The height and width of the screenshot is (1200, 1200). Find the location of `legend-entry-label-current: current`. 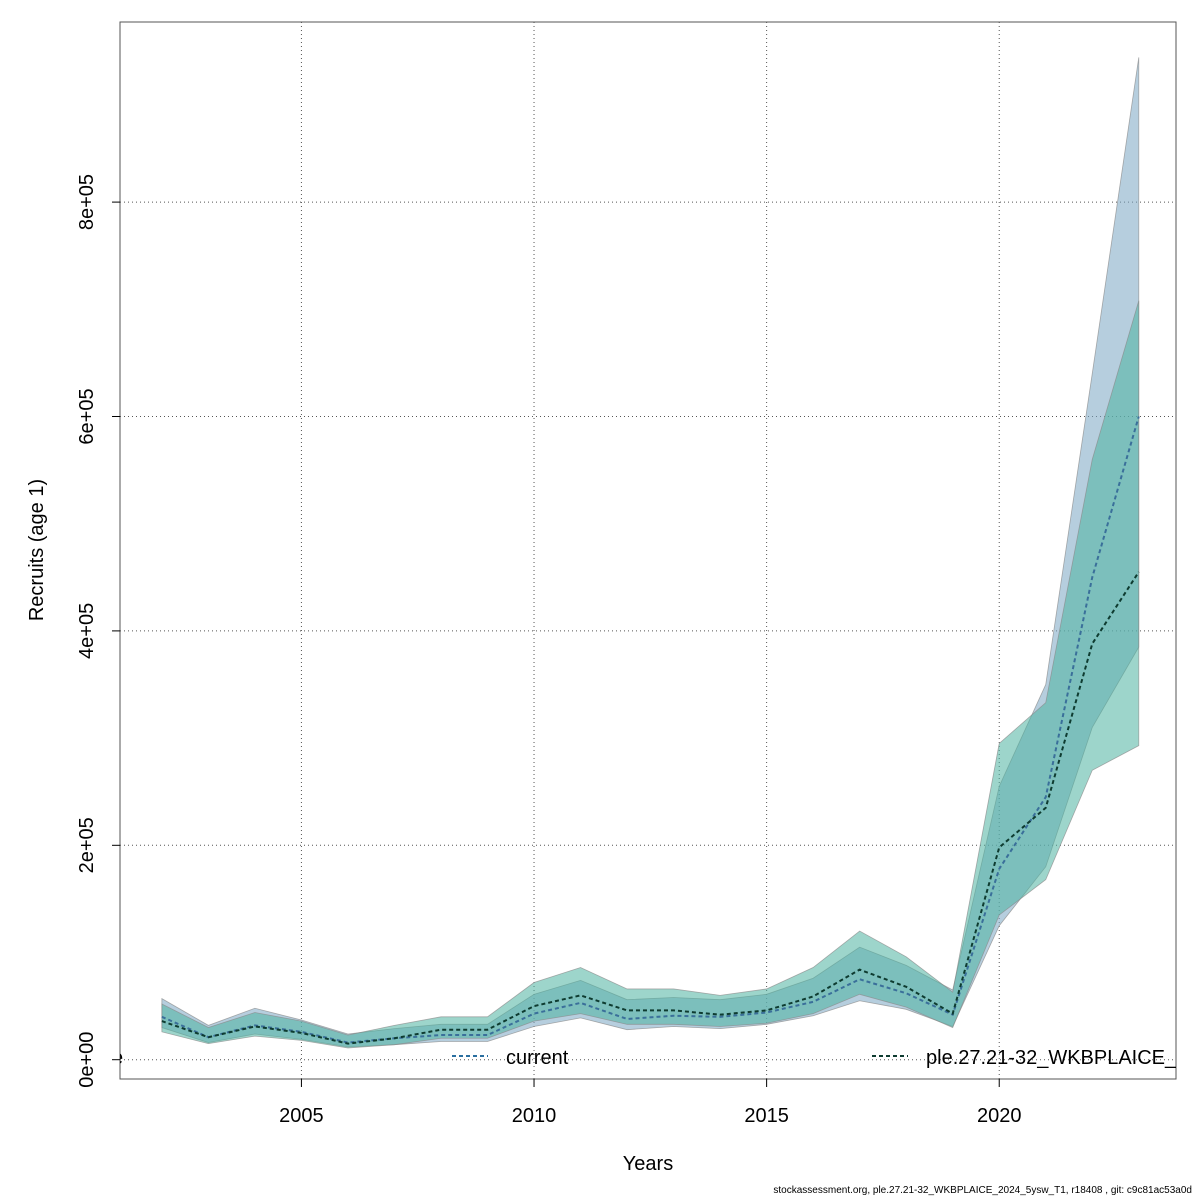

legend-entry-label-current: current is located at coordinates (537, 1058).